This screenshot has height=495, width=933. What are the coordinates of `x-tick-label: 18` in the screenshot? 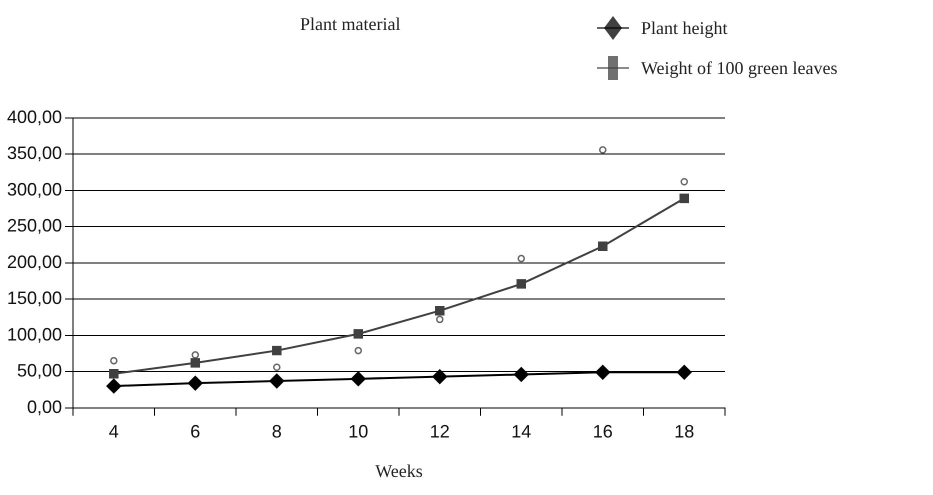 It's located at (684, 432).